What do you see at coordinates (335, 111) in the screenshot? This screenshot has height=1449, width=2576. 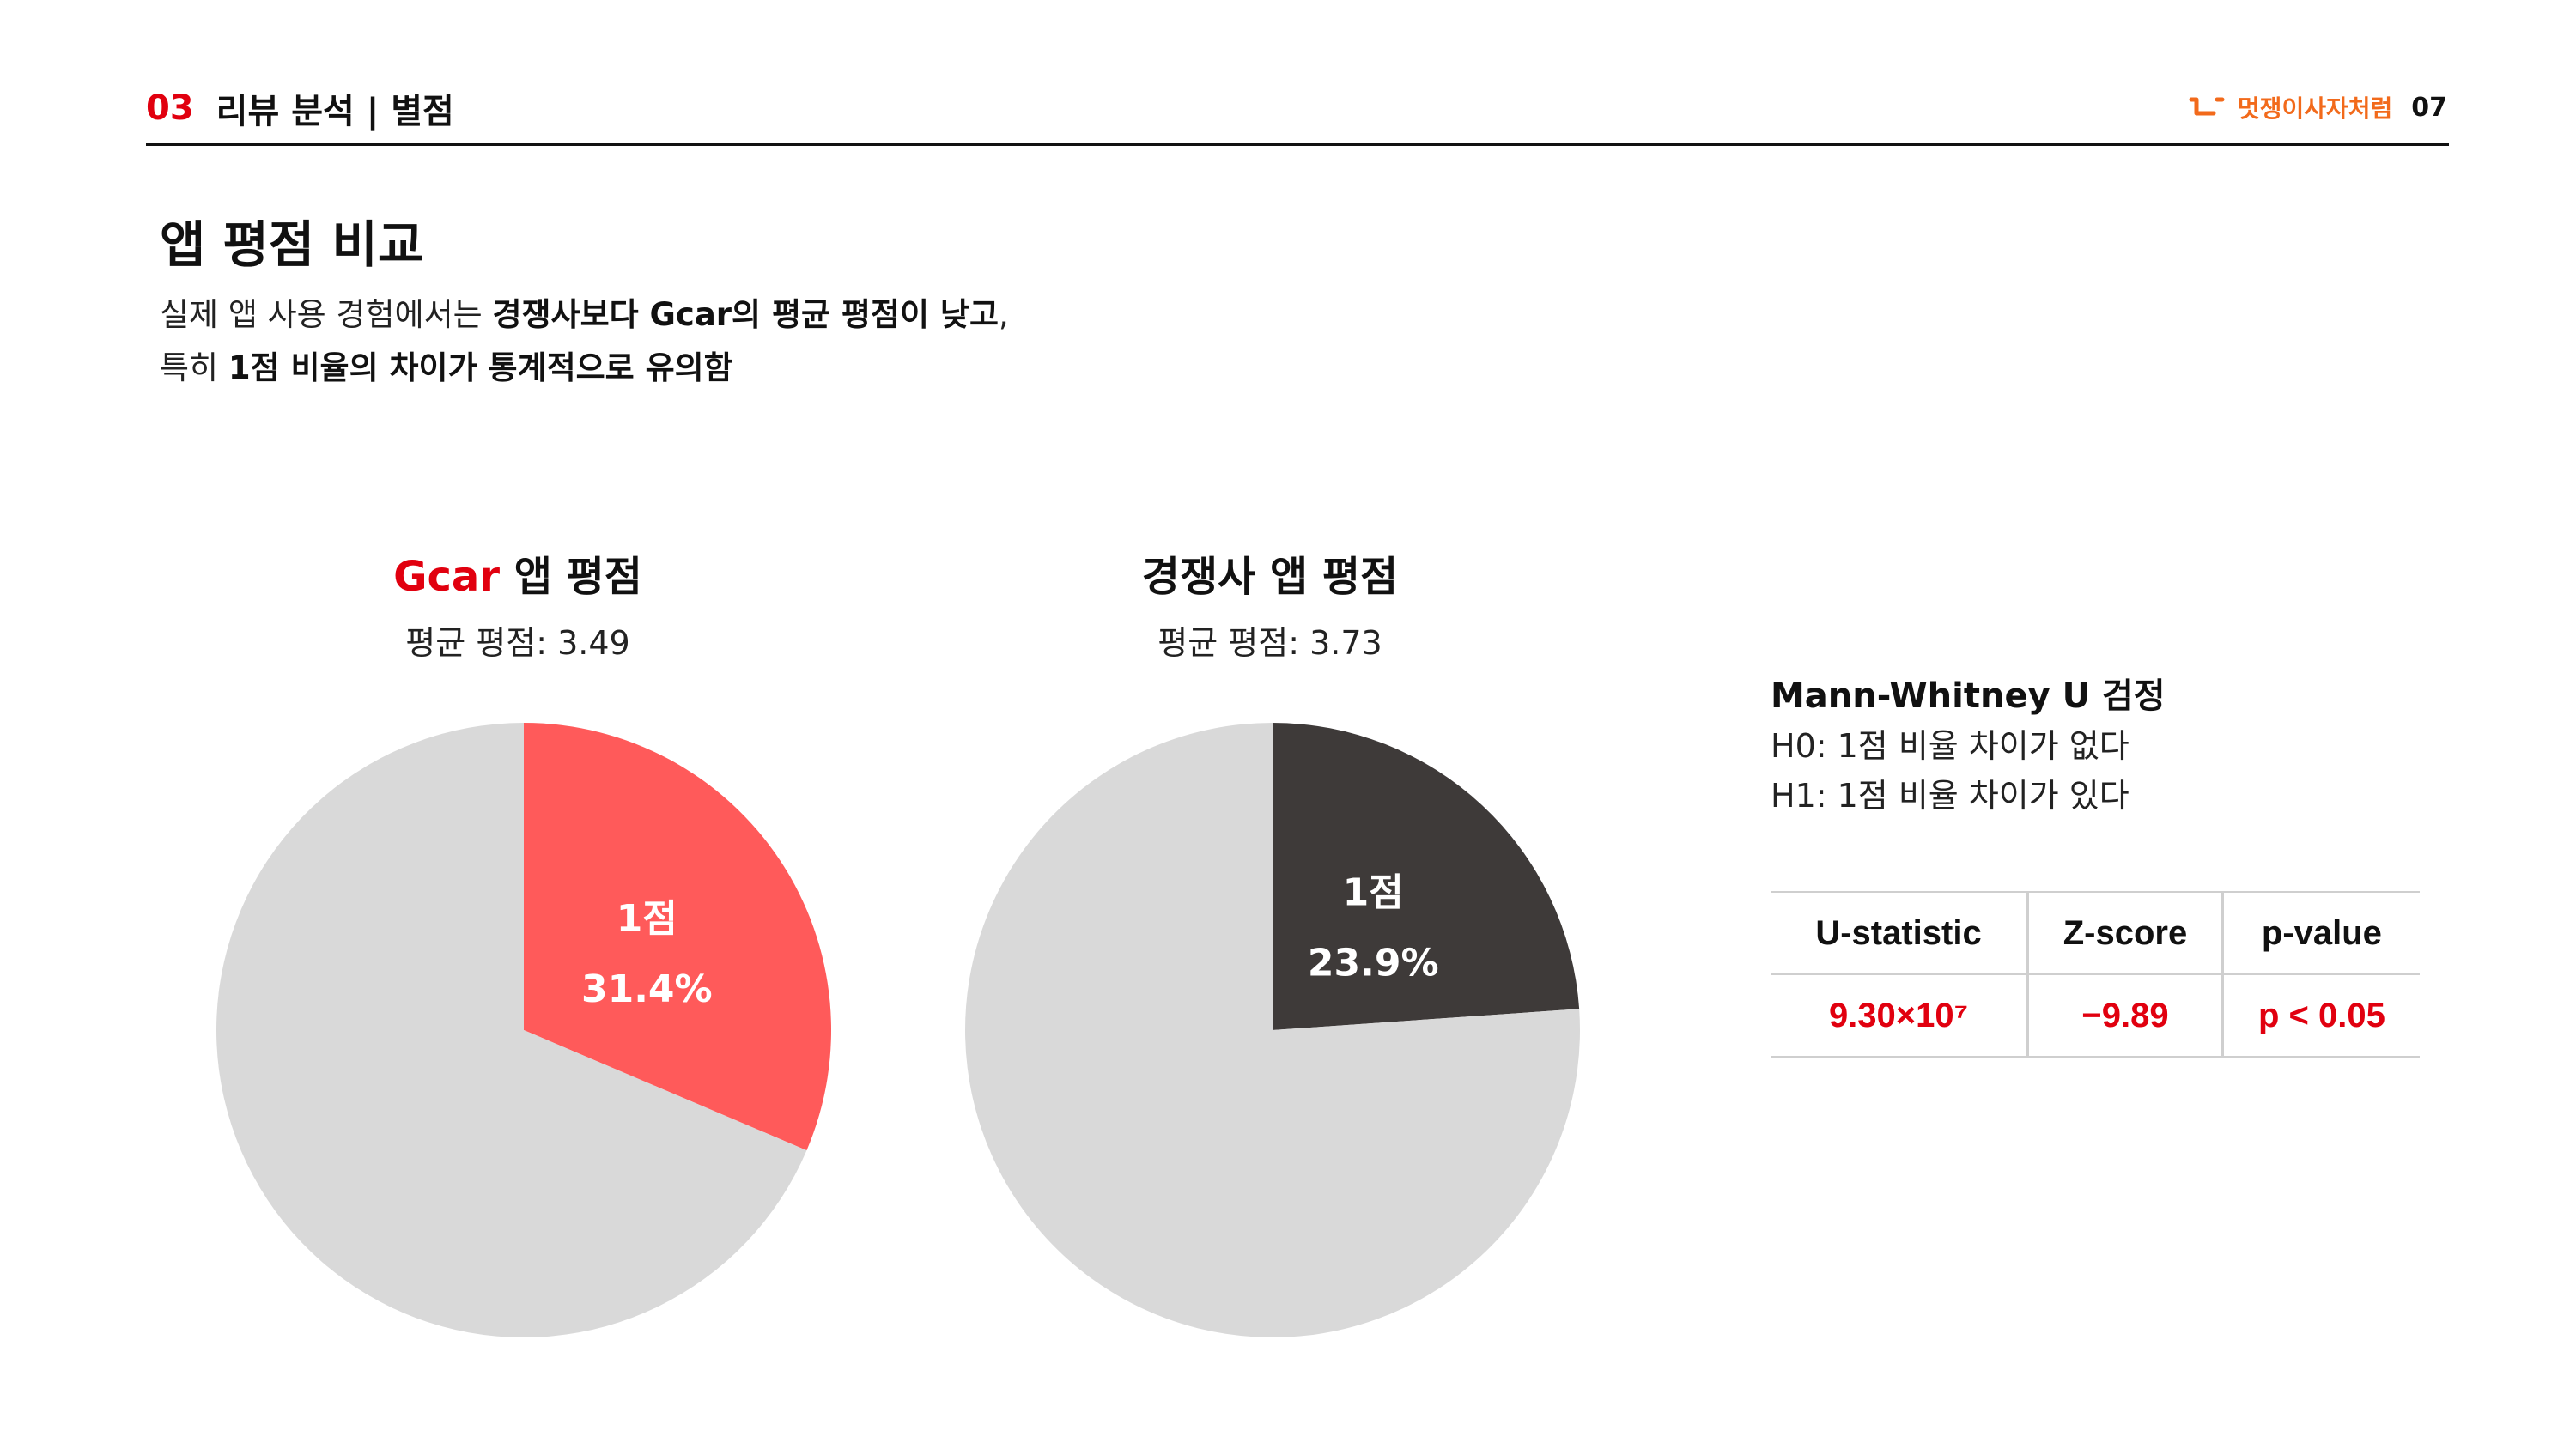 I see `section-title: 리뷰 분석 | 별점` at bounding box center [335, 111].